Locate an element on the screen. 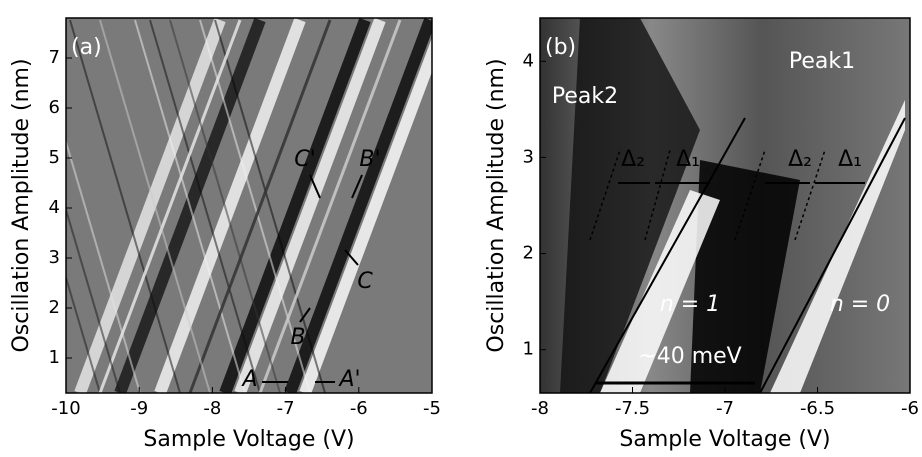  panel-label: (b) is located at coordinates (560, 47).